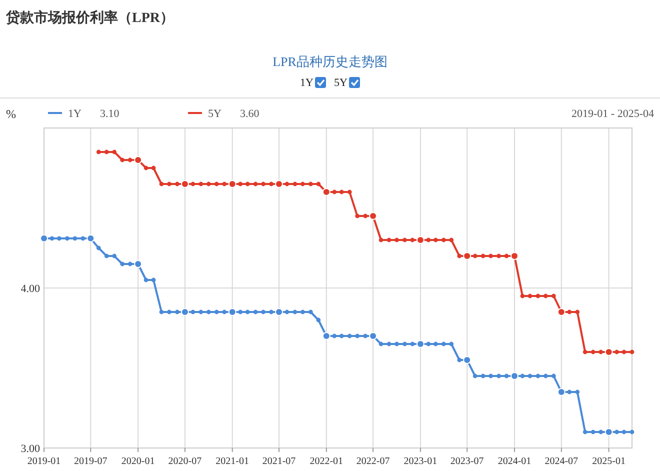 The image size is (660, 471). What do you see at coordinates (609, 461) in the screenshot?
I see `x-tick-label: 2025-01` at bounding box center [609, 461].